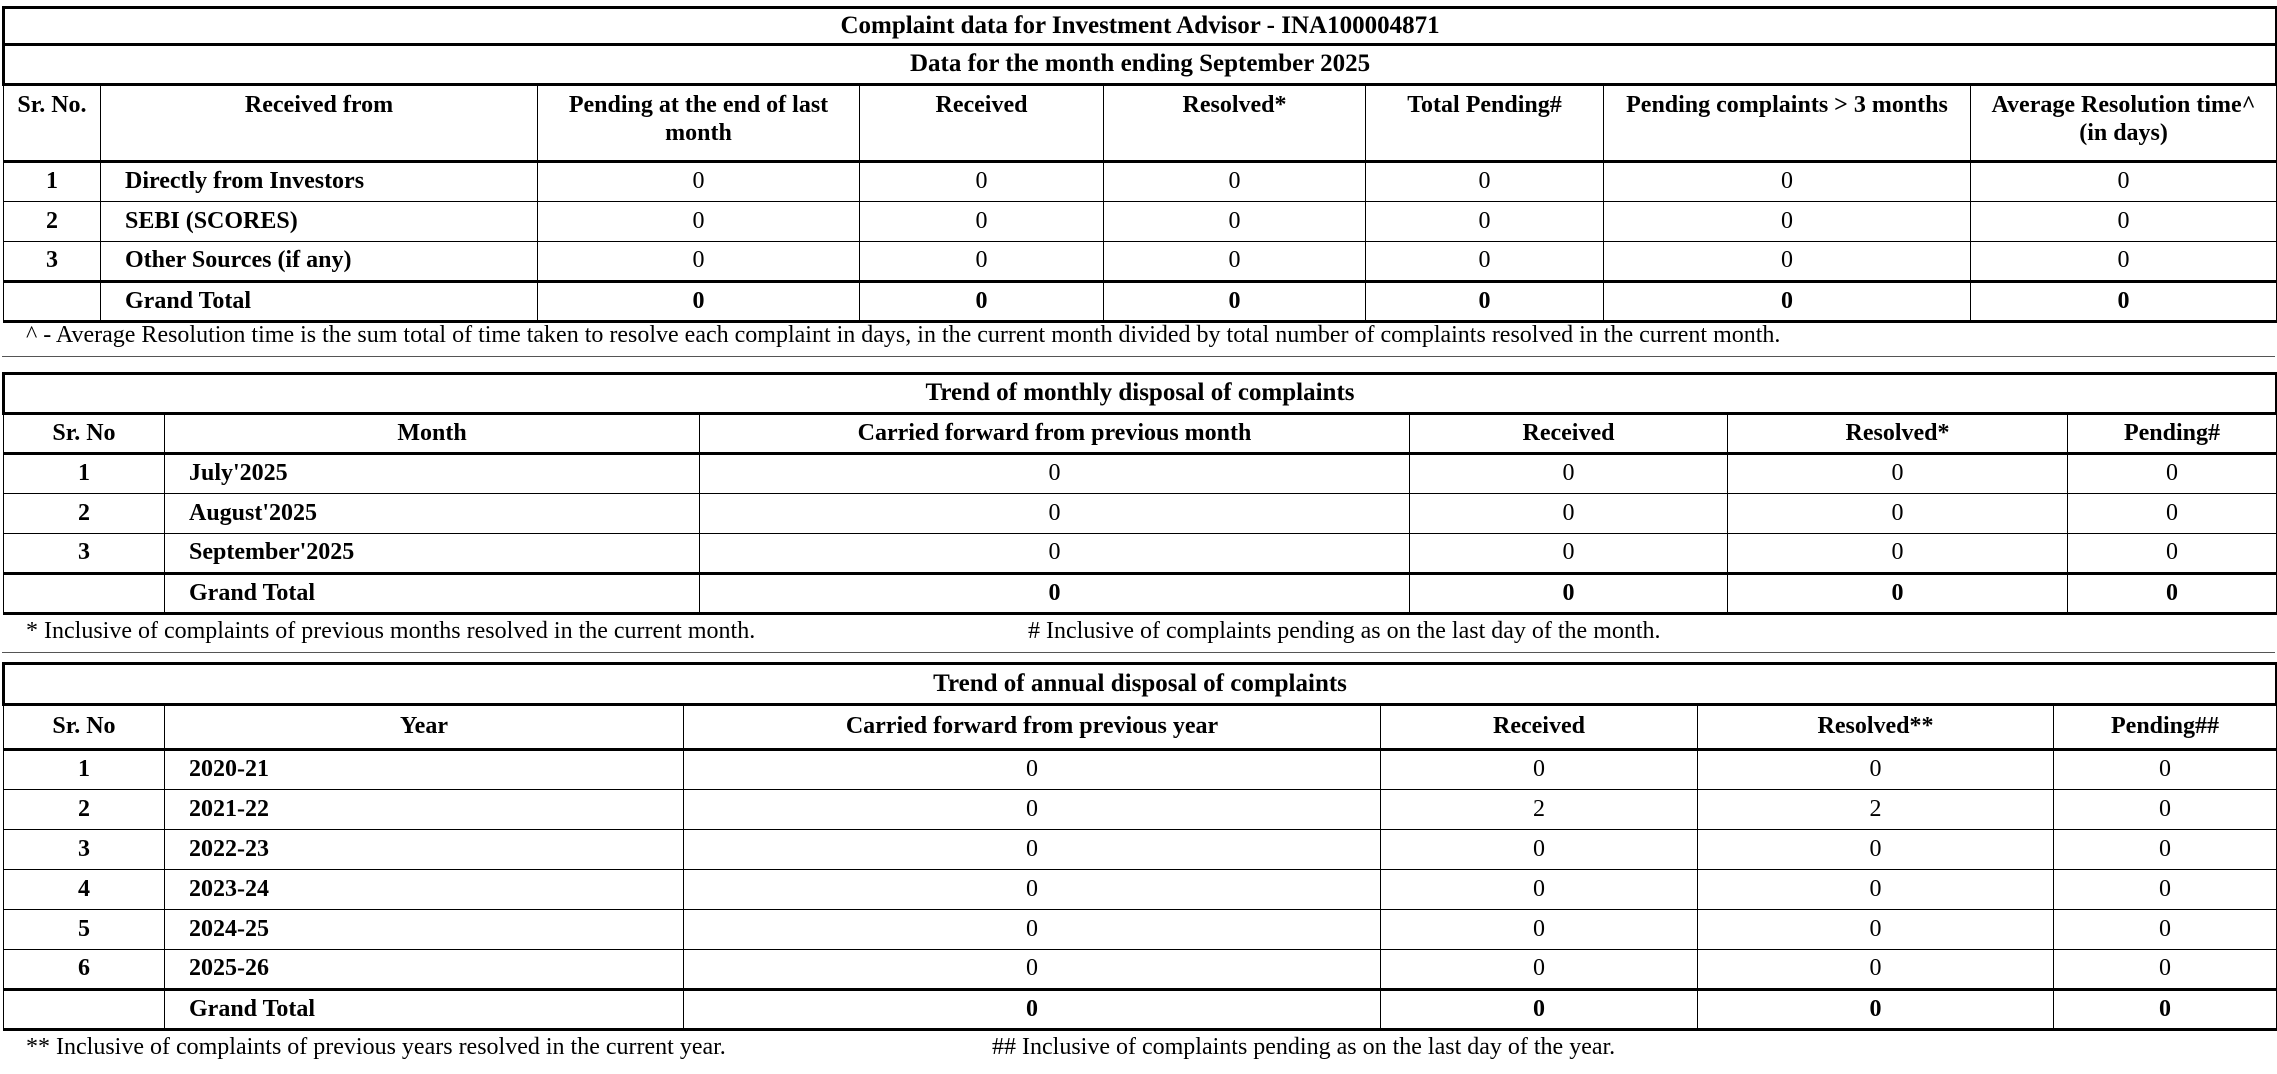 This screenshot has height=1074, width=2277. Describe the element at coordinates (2164, 727) in the screenshot. I see `column-header: Pending##` at that location.